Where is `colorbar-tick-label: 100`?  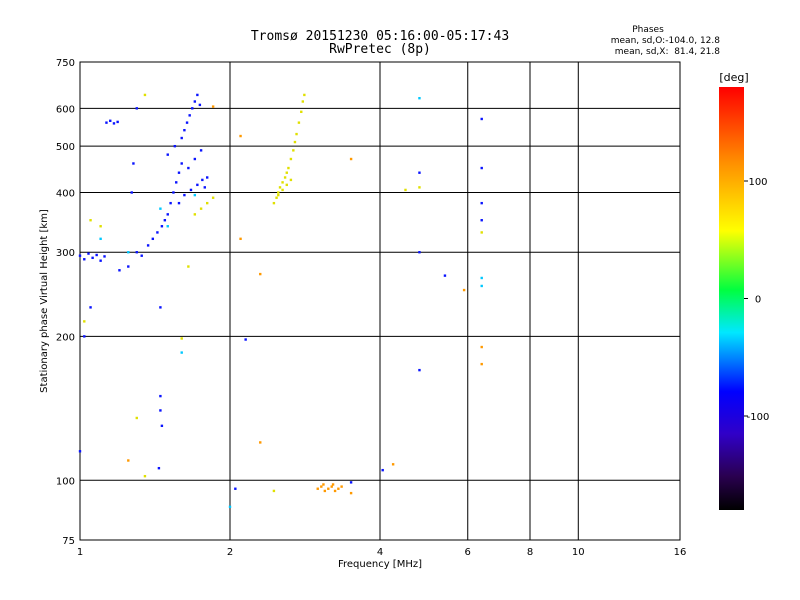 colorbar-tick-label: 100 is located at coordinates (757, 182).